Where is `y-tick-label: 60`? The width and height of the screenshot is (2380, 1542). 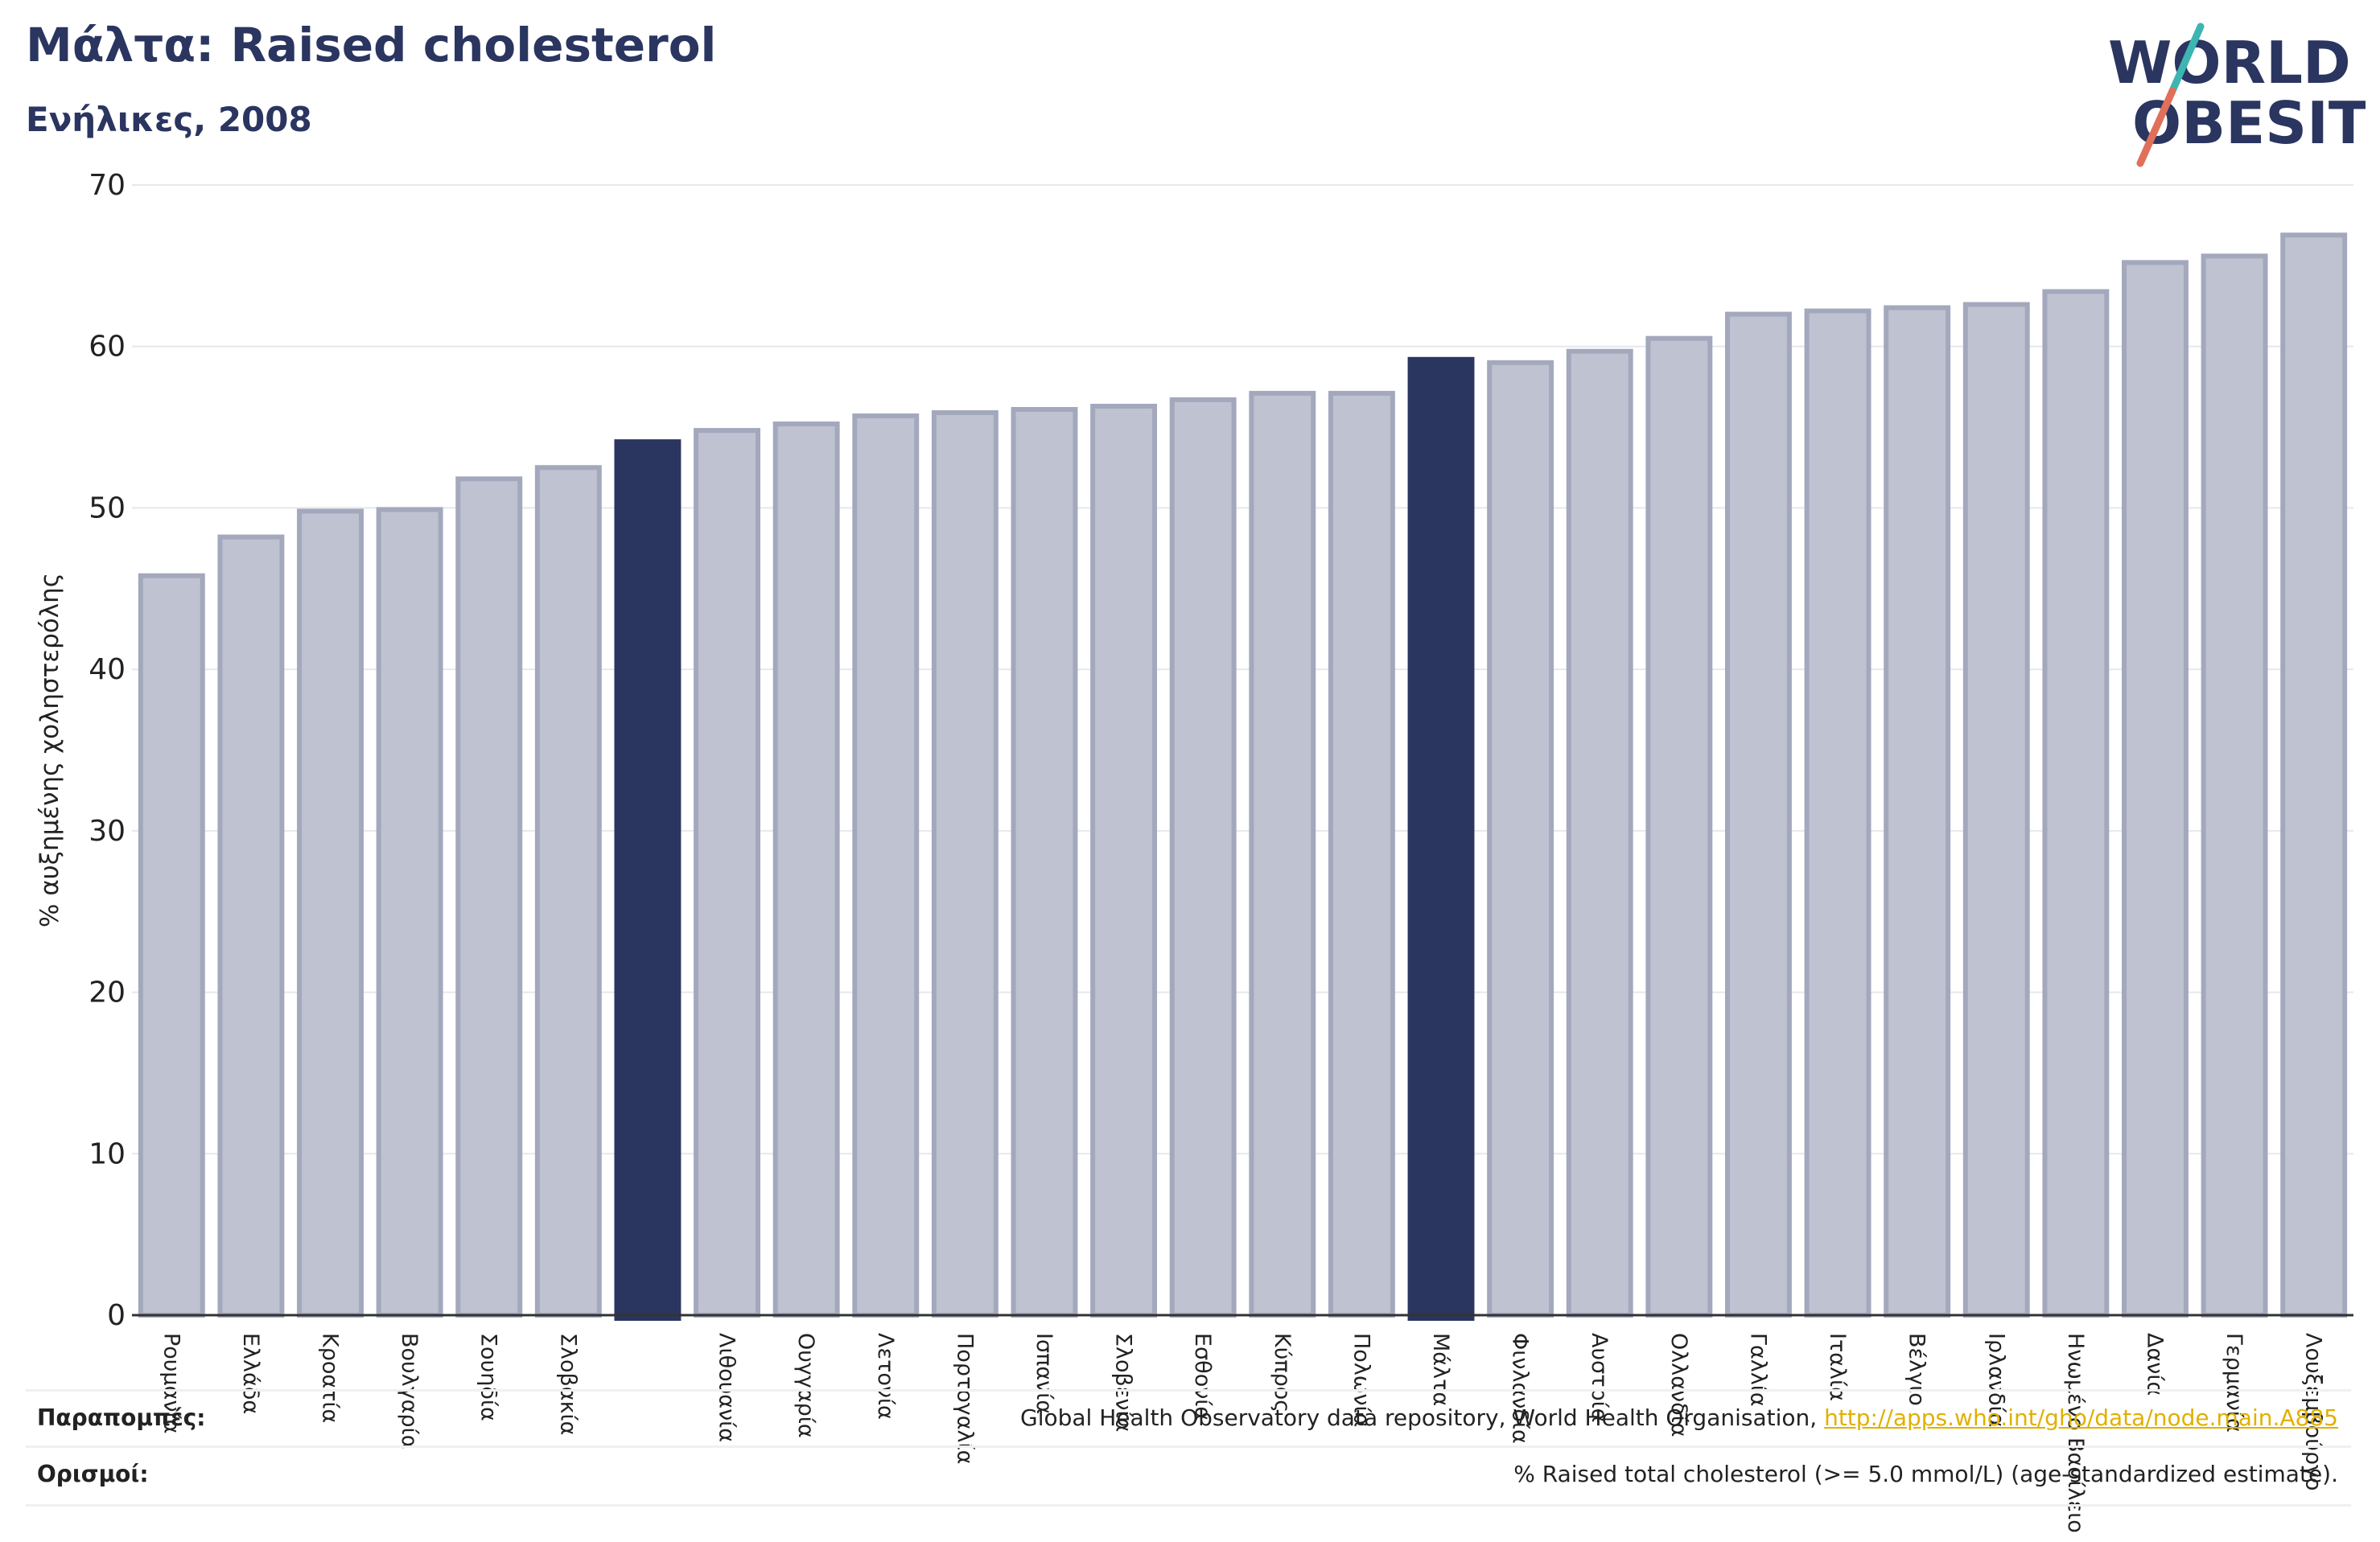 y-tick-label: 60 is located at coordinates (107, 347).